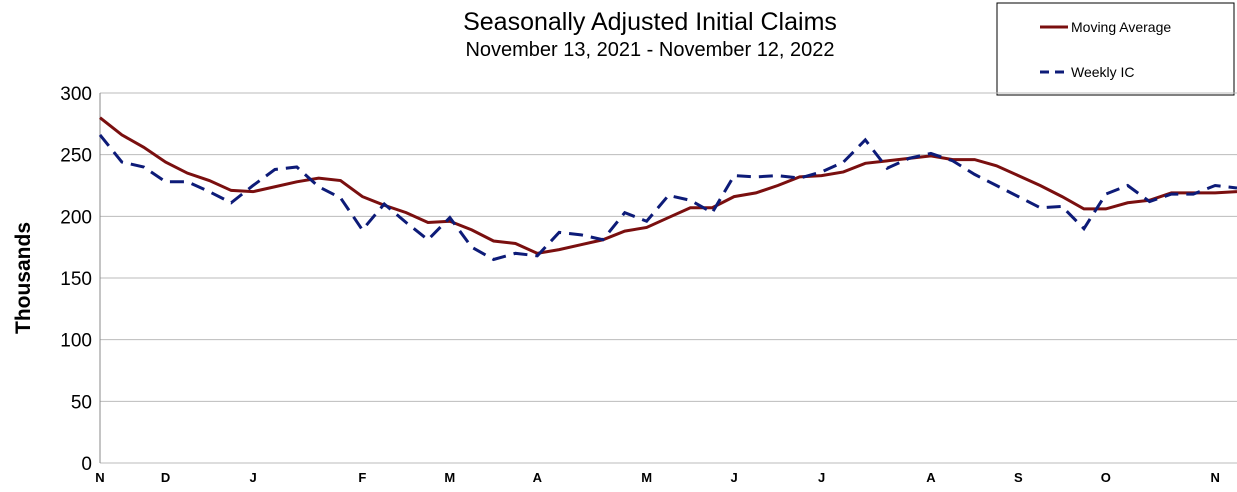  I want to click on y-axis-label: Thousands, so click(23, 278).